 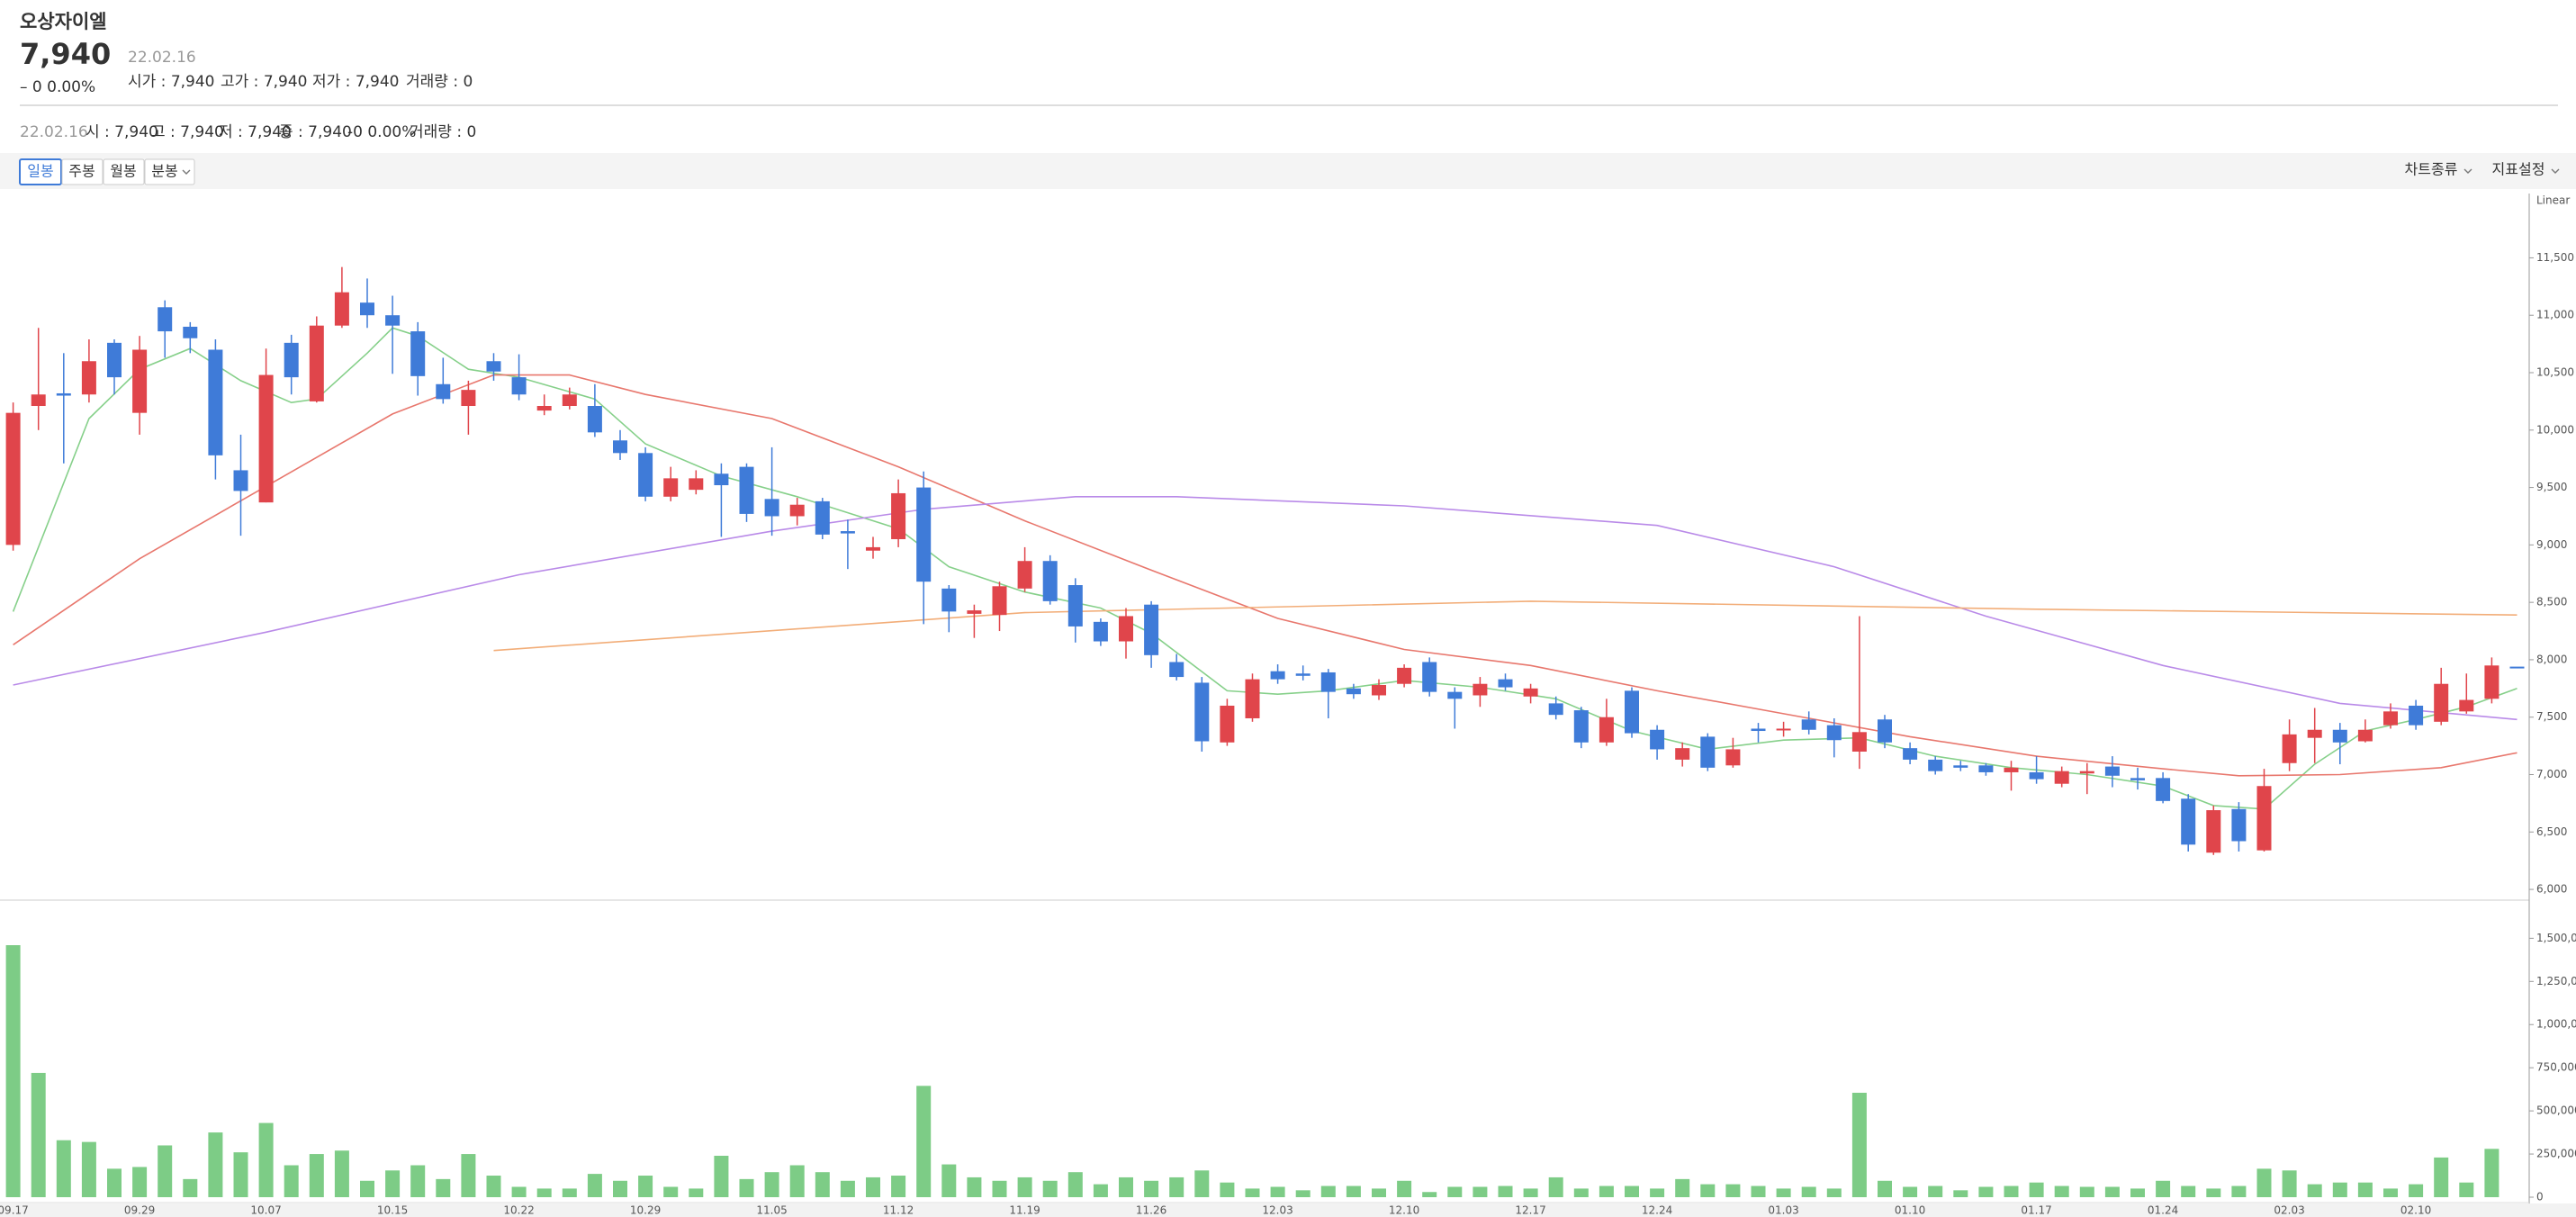 What do you see at coordinates (1151, 1210) in the screenshot?
I see `x-tick-label: 11.26` at bounding box center [1151, 1210].